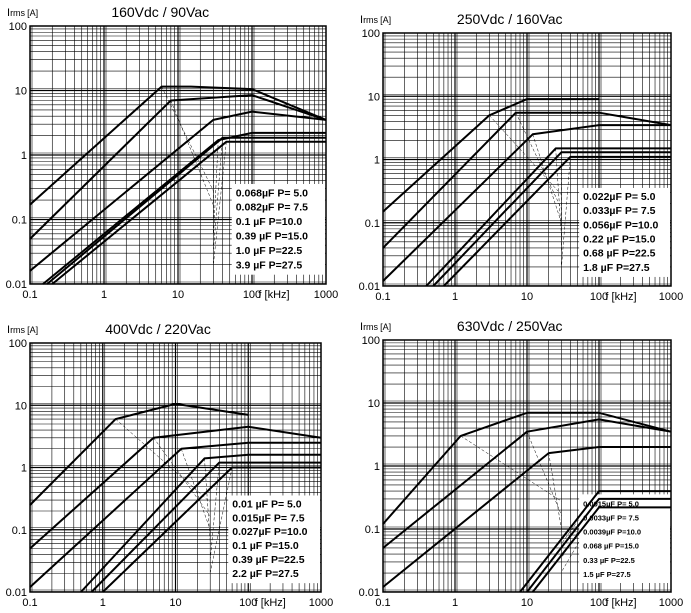 This screenshot has width=691, height=613. What do you see at coordinates (17, 13) in the screenshot?
I see `y-axis-label-sub: rms` at bounding box center [17, 13].